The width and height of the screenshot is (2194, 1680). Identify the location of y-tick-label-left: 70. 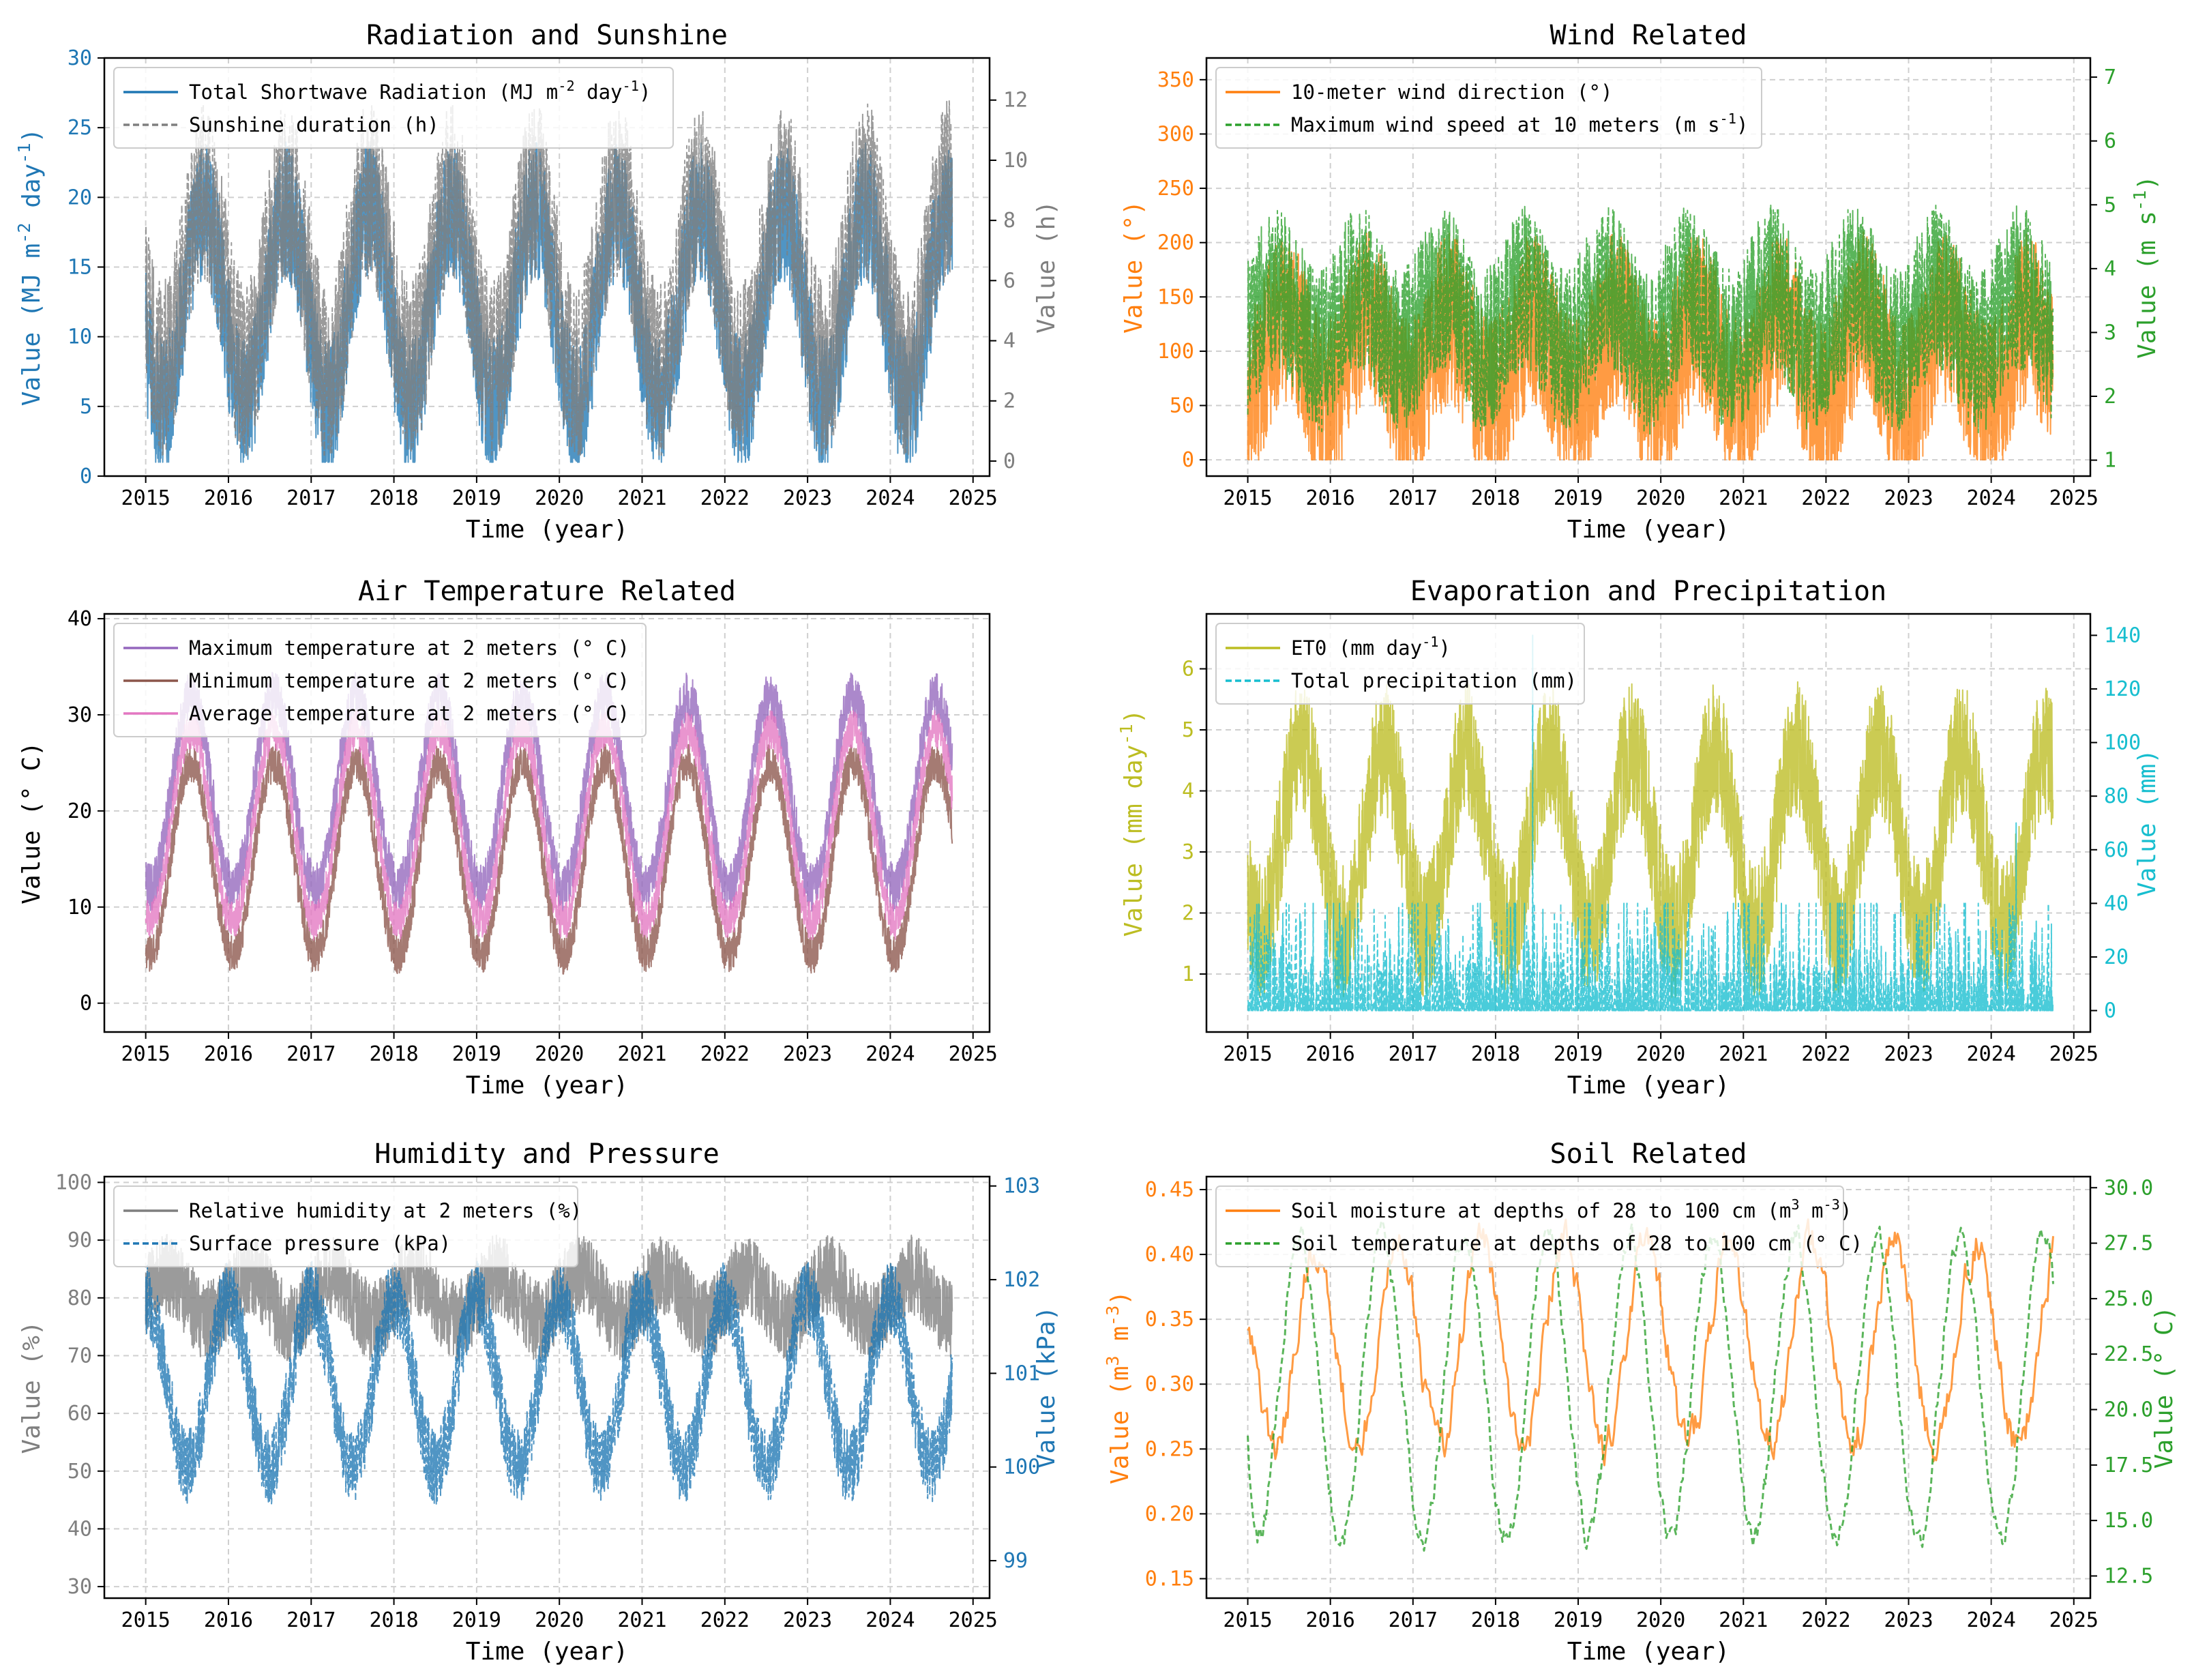
(80, 1356).